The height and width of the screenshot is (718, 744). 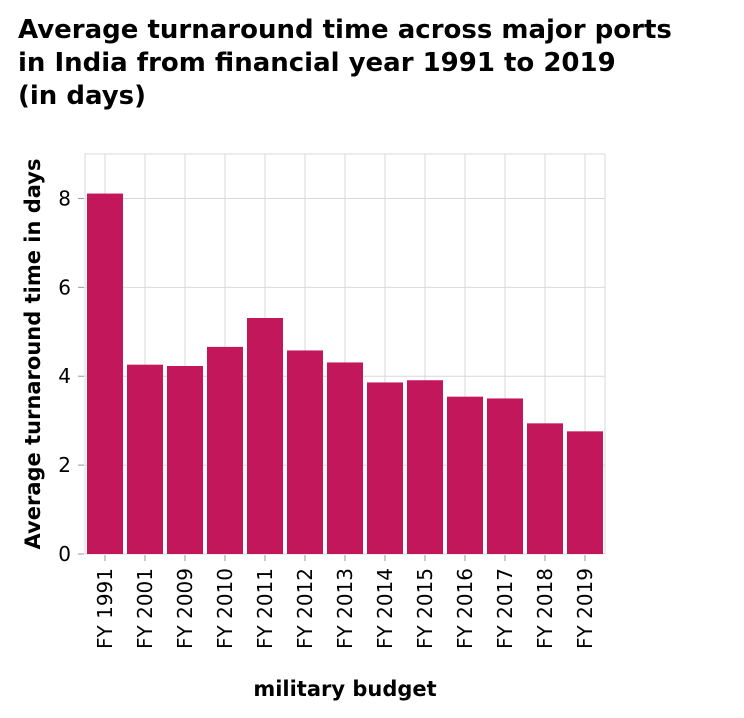 What do you see at coordinates (82, 96) in the screenshot?
I see `chart-title-line-3: (in days)` at bounding box center [82, 96].